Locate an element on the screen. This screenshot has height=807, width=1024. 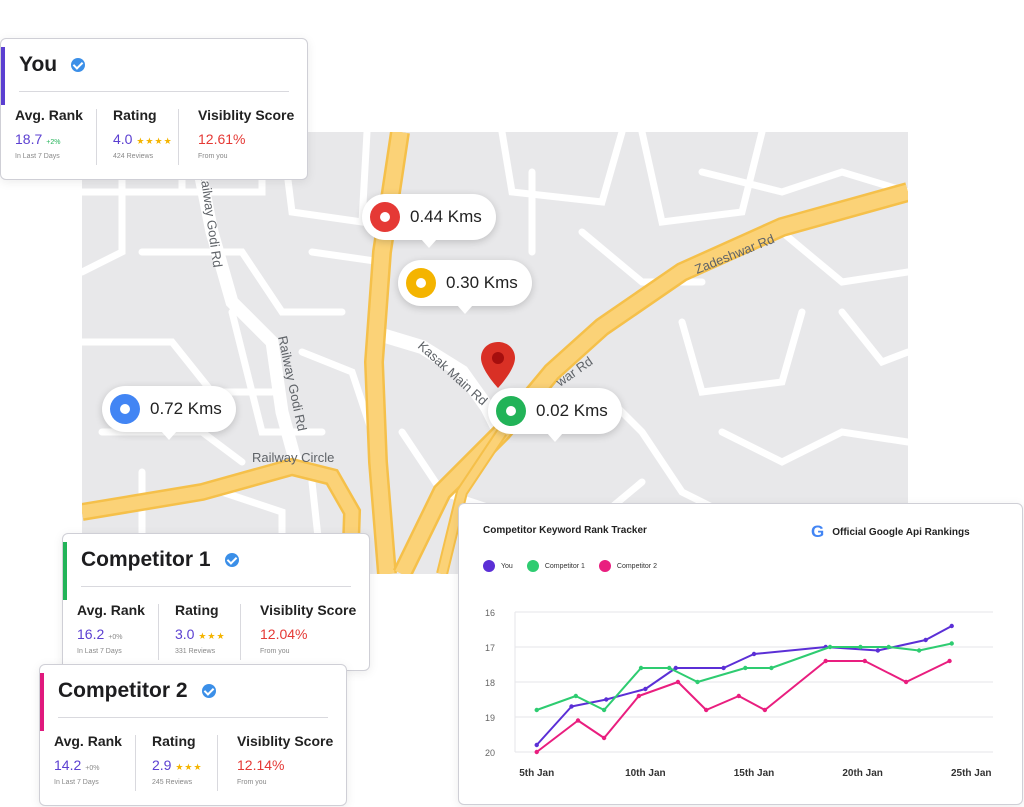
marker-distance: 0.02 Kms is located at coordinates (572, 410).